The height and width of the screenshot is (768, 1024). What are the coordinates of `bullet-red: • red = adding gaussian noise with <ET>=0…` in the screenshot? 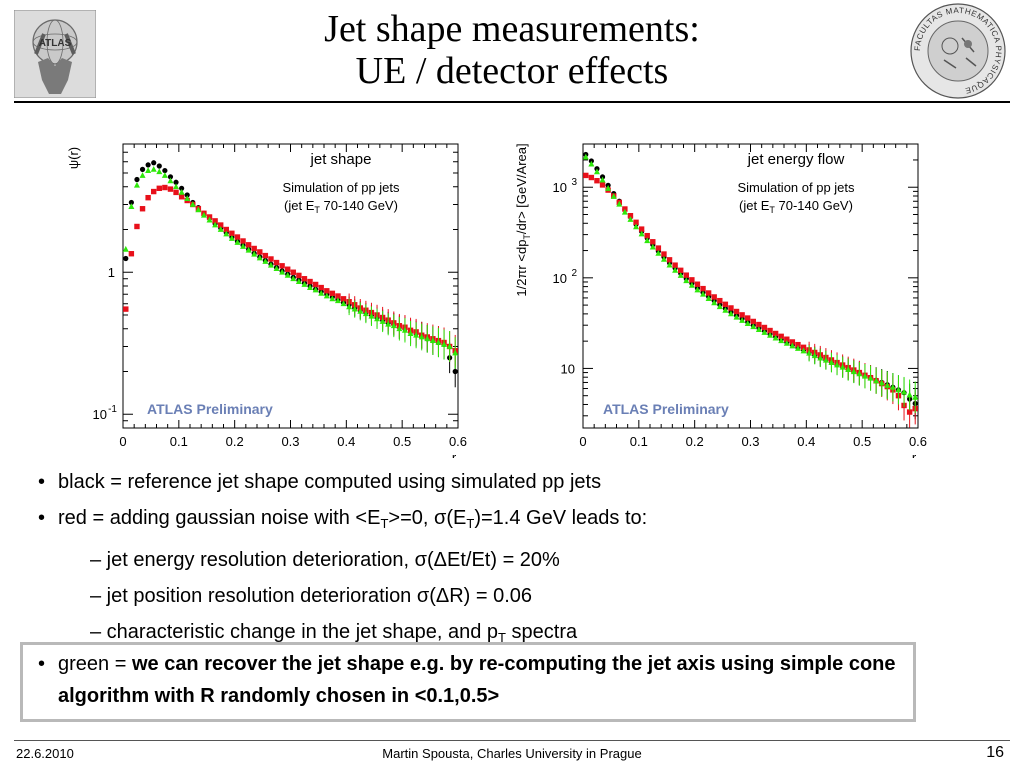 It's located at (343, 519).